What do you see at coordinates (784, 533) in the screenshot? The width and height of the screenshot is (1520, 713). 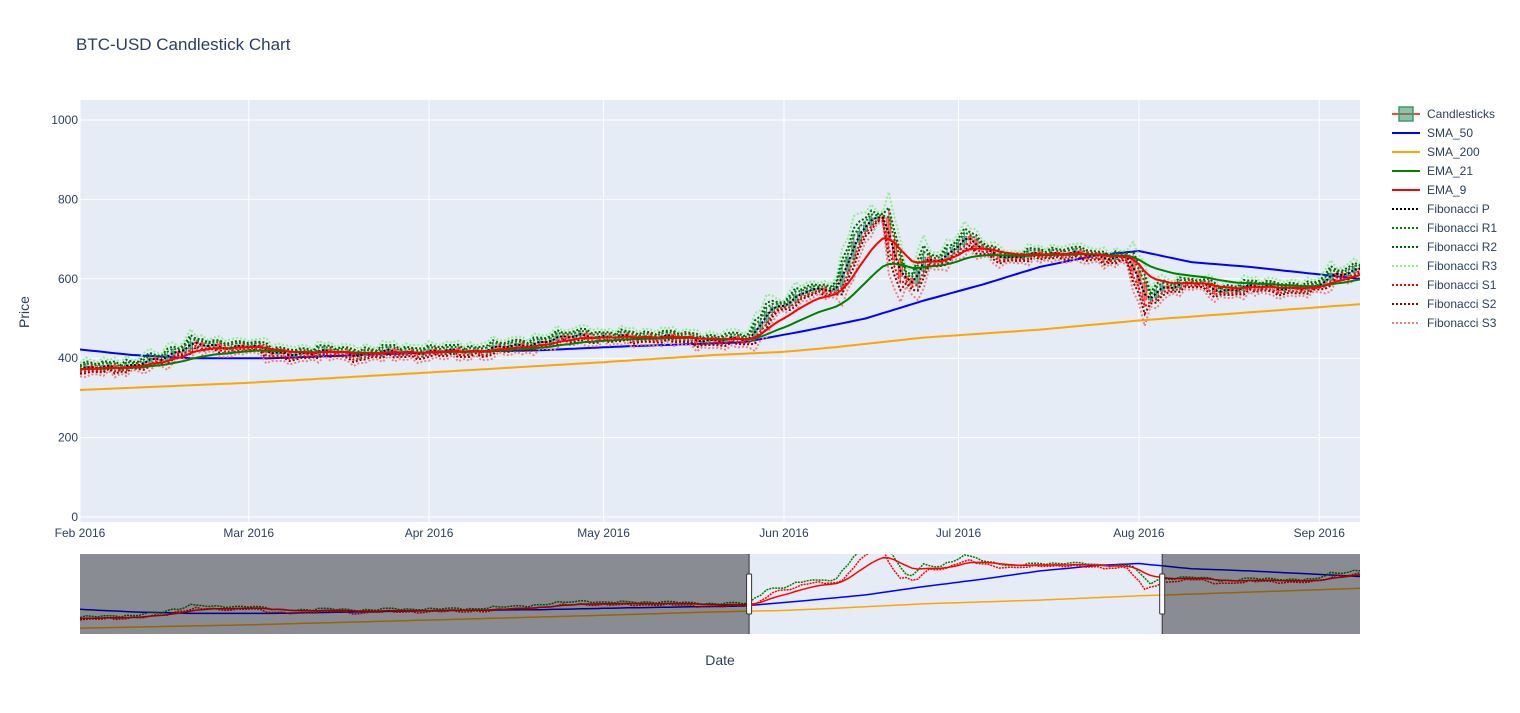 I see `x-tick-label: Jun 2016` at bounding box center [784, 533].